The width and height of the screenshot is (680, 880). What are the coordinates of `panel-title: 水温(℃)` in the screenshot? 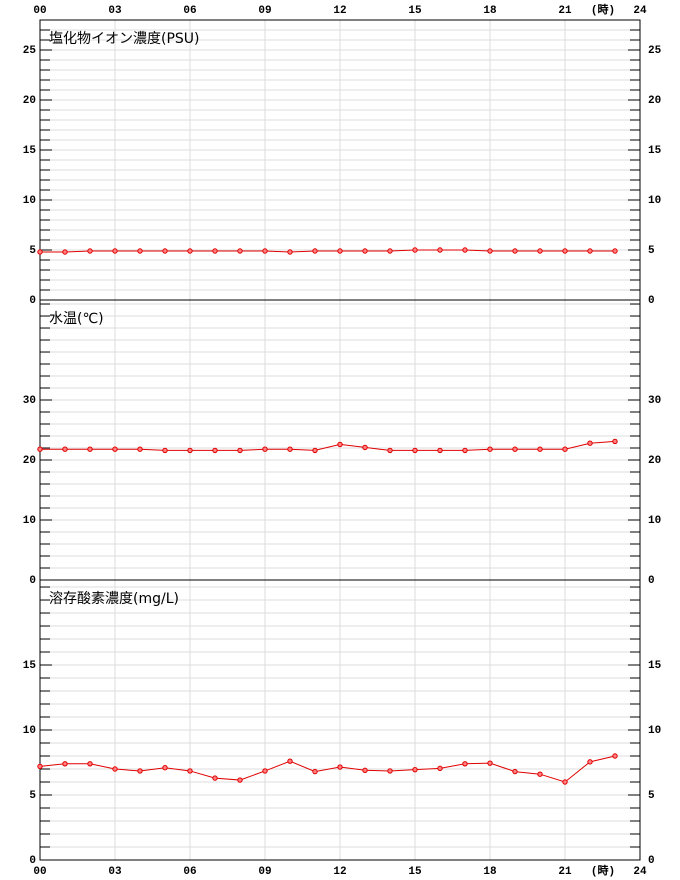 It's located at (76, 319).